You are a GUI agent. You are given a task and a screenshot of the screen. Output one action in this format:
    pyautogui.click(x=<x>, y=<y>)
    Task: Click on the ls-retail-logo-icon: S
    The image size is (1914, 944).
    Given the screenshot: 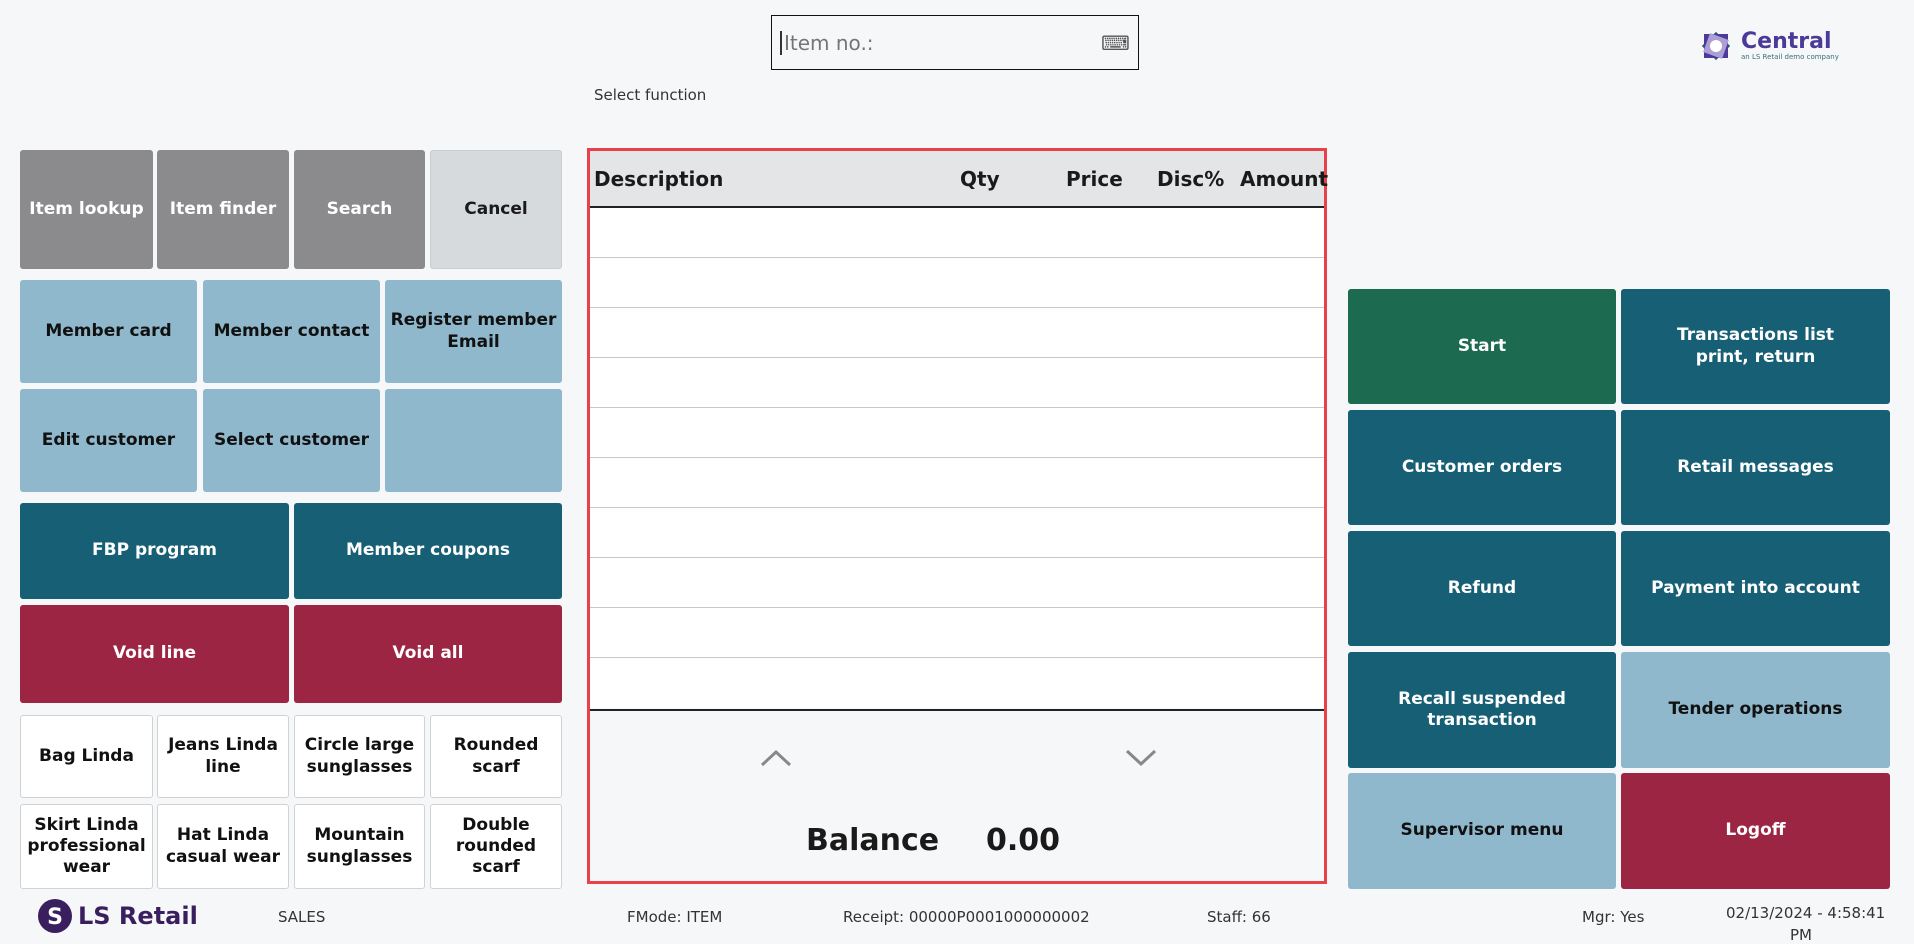 What is the action you would take?
    pyautogui.click(x=55, y=916)
    